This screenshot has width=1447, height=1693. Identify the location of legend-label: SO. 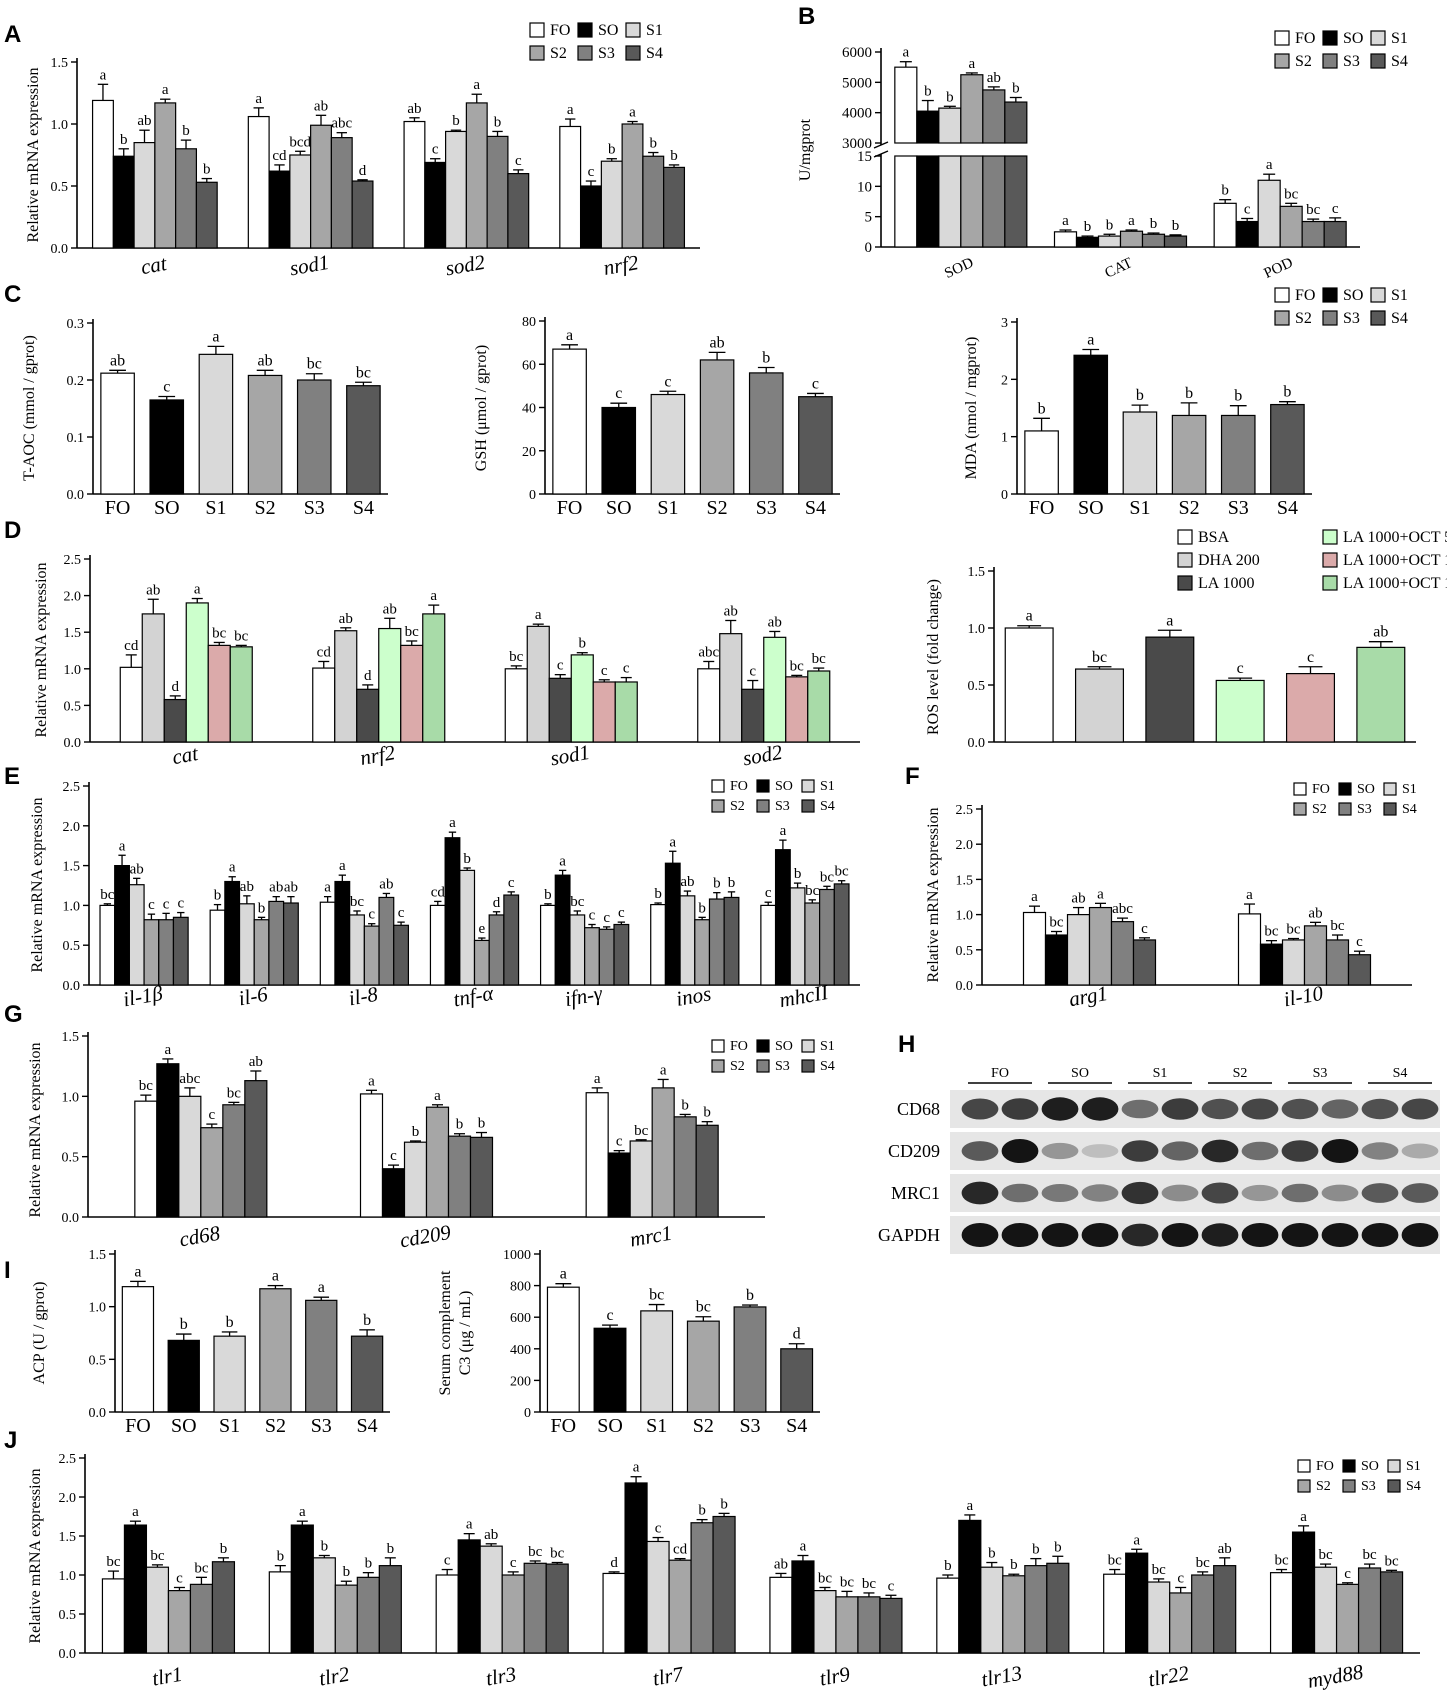
(1370, 1466).